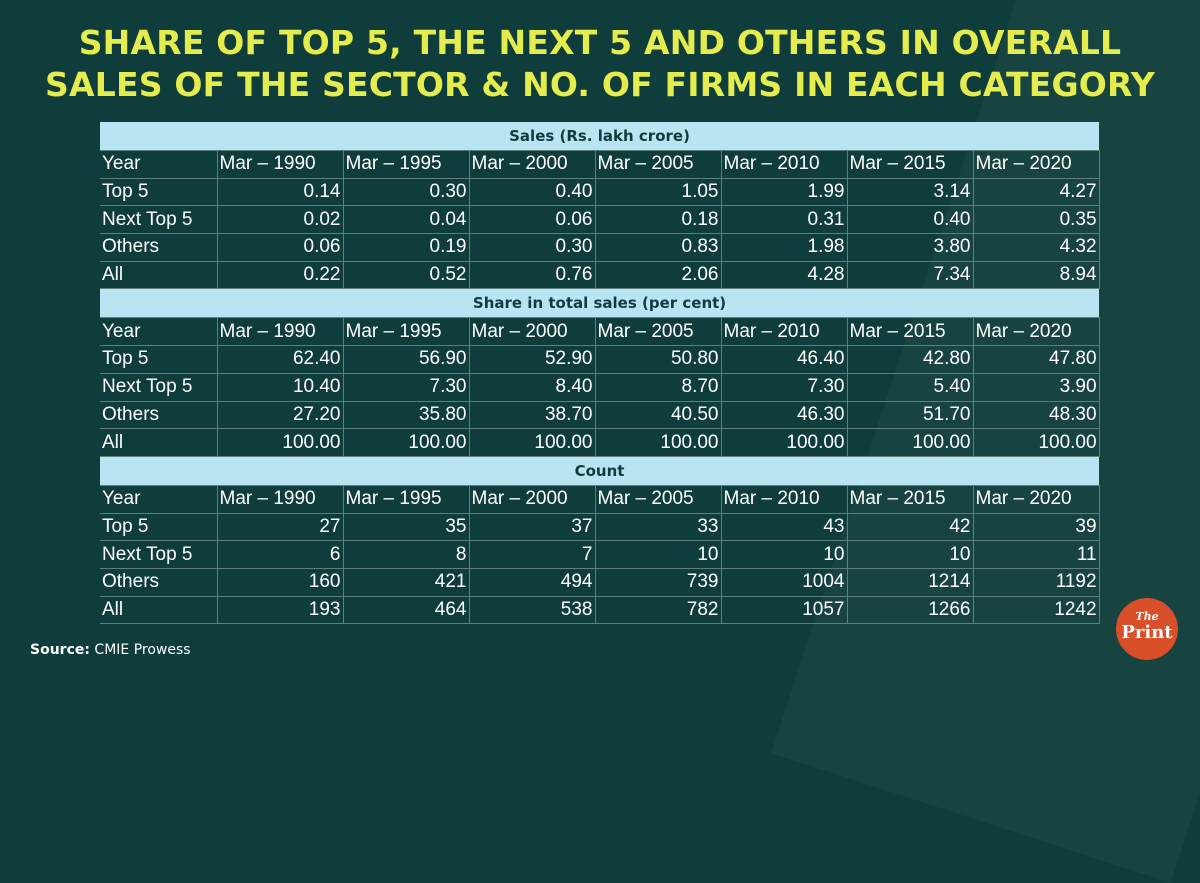 This screenshot has height=883, width=1200. Describe the element at coordinates (910, 387) in the screenshot. I see `value-cell: 5.40` at that location.